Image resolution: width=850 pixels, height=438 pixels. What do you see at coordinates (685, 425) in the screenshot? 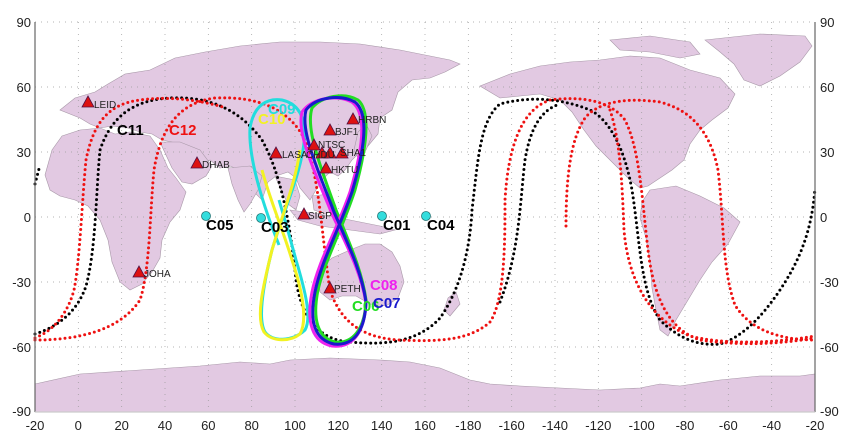
I see `x-tick: -80` at bounding box center [685, 425].